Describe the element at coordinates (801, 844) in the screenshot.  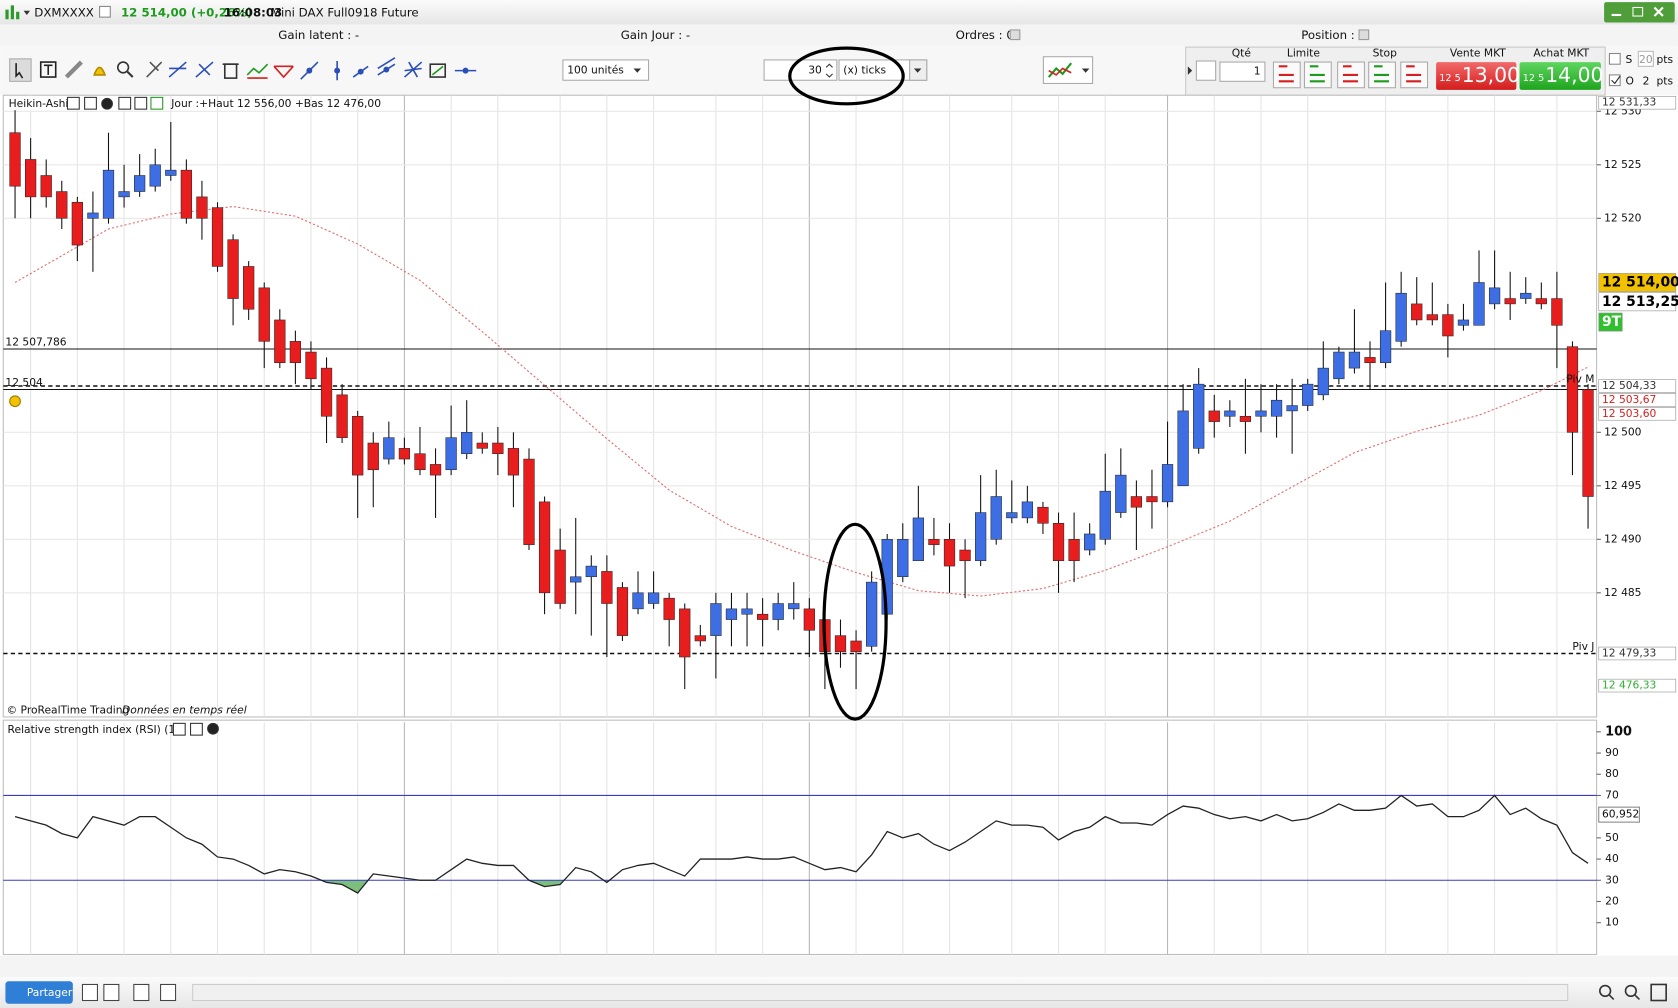
I see `rsi-line` at that location.